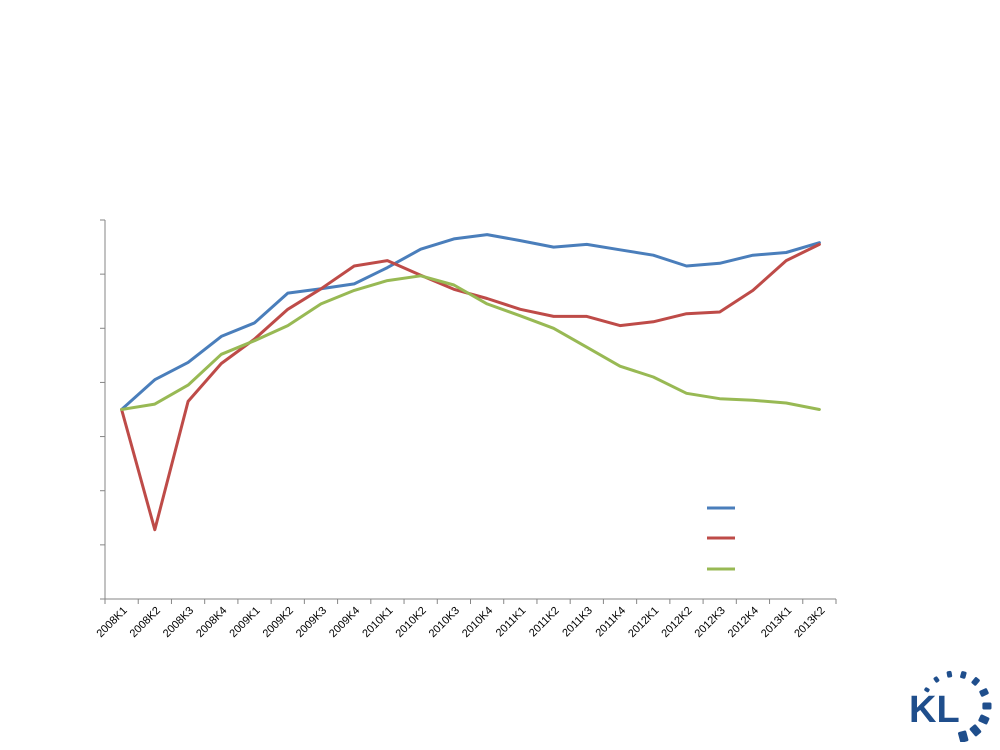 This screenshot has height=750, width=1000. I want to click on x-tick-label: 2011K3, so click(577, 622).